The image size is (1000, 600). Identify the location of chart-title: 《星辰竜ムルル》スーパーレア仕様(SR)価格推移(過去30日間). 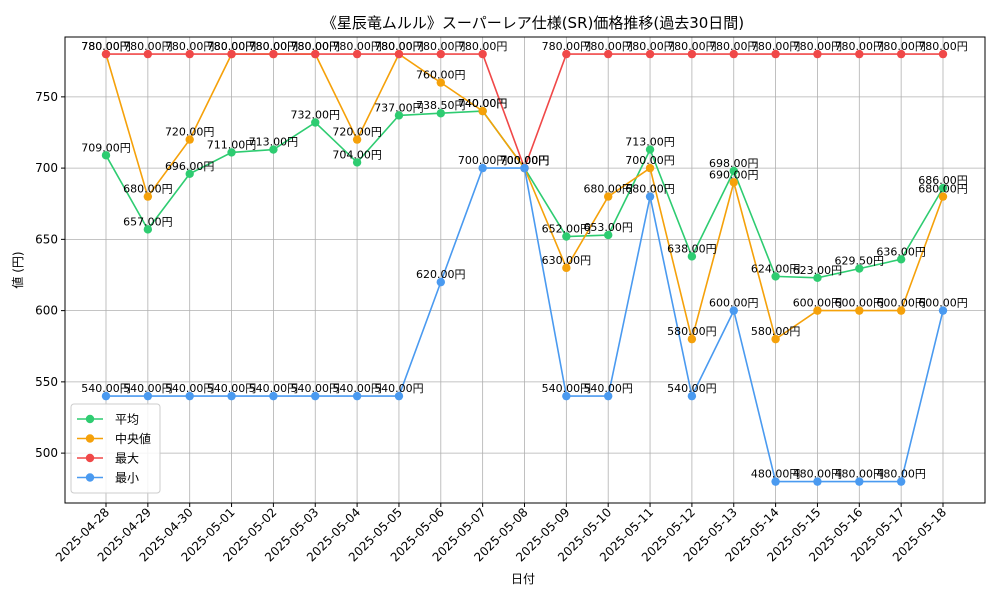
(533, 23).